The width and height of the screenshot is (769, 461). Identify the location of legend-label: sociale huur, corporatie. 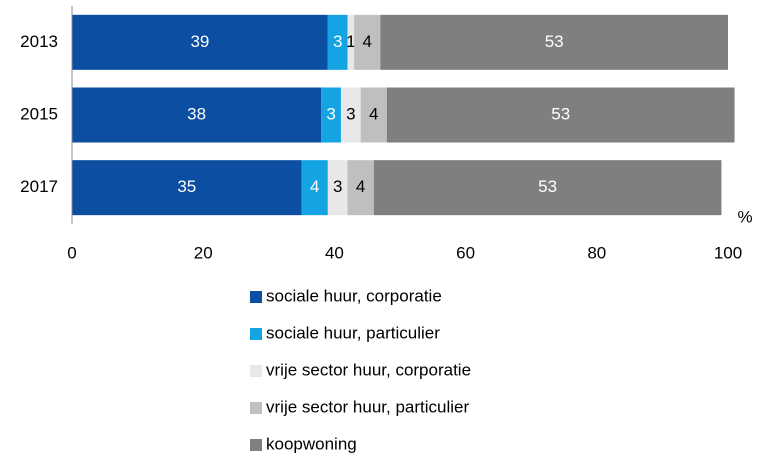
(354, 295).